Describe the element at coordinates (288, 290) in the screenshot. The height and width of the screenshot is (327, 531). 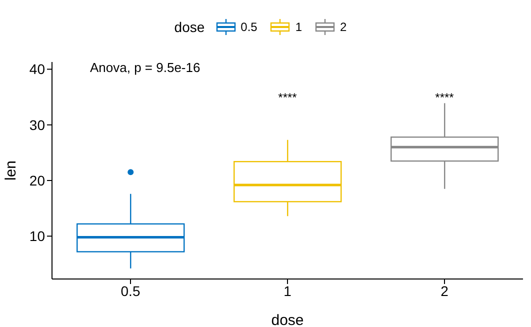
I see `x-tick-label: 1` at that location.